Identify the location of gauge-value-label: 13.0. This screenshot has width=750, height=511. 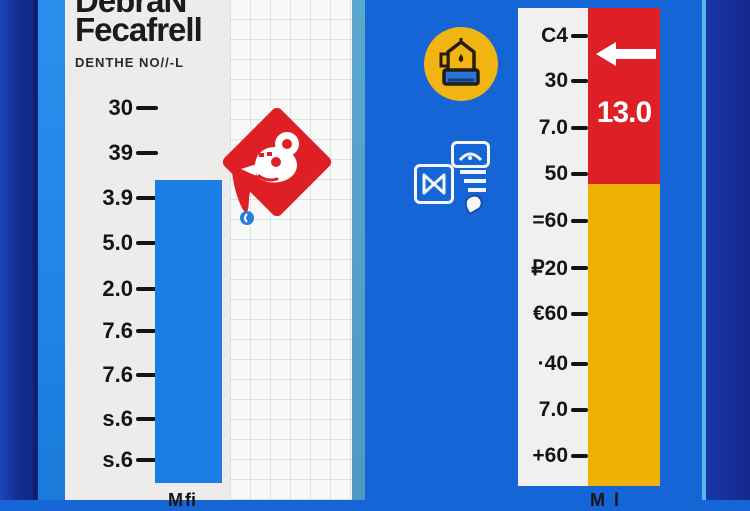
(624, 112).